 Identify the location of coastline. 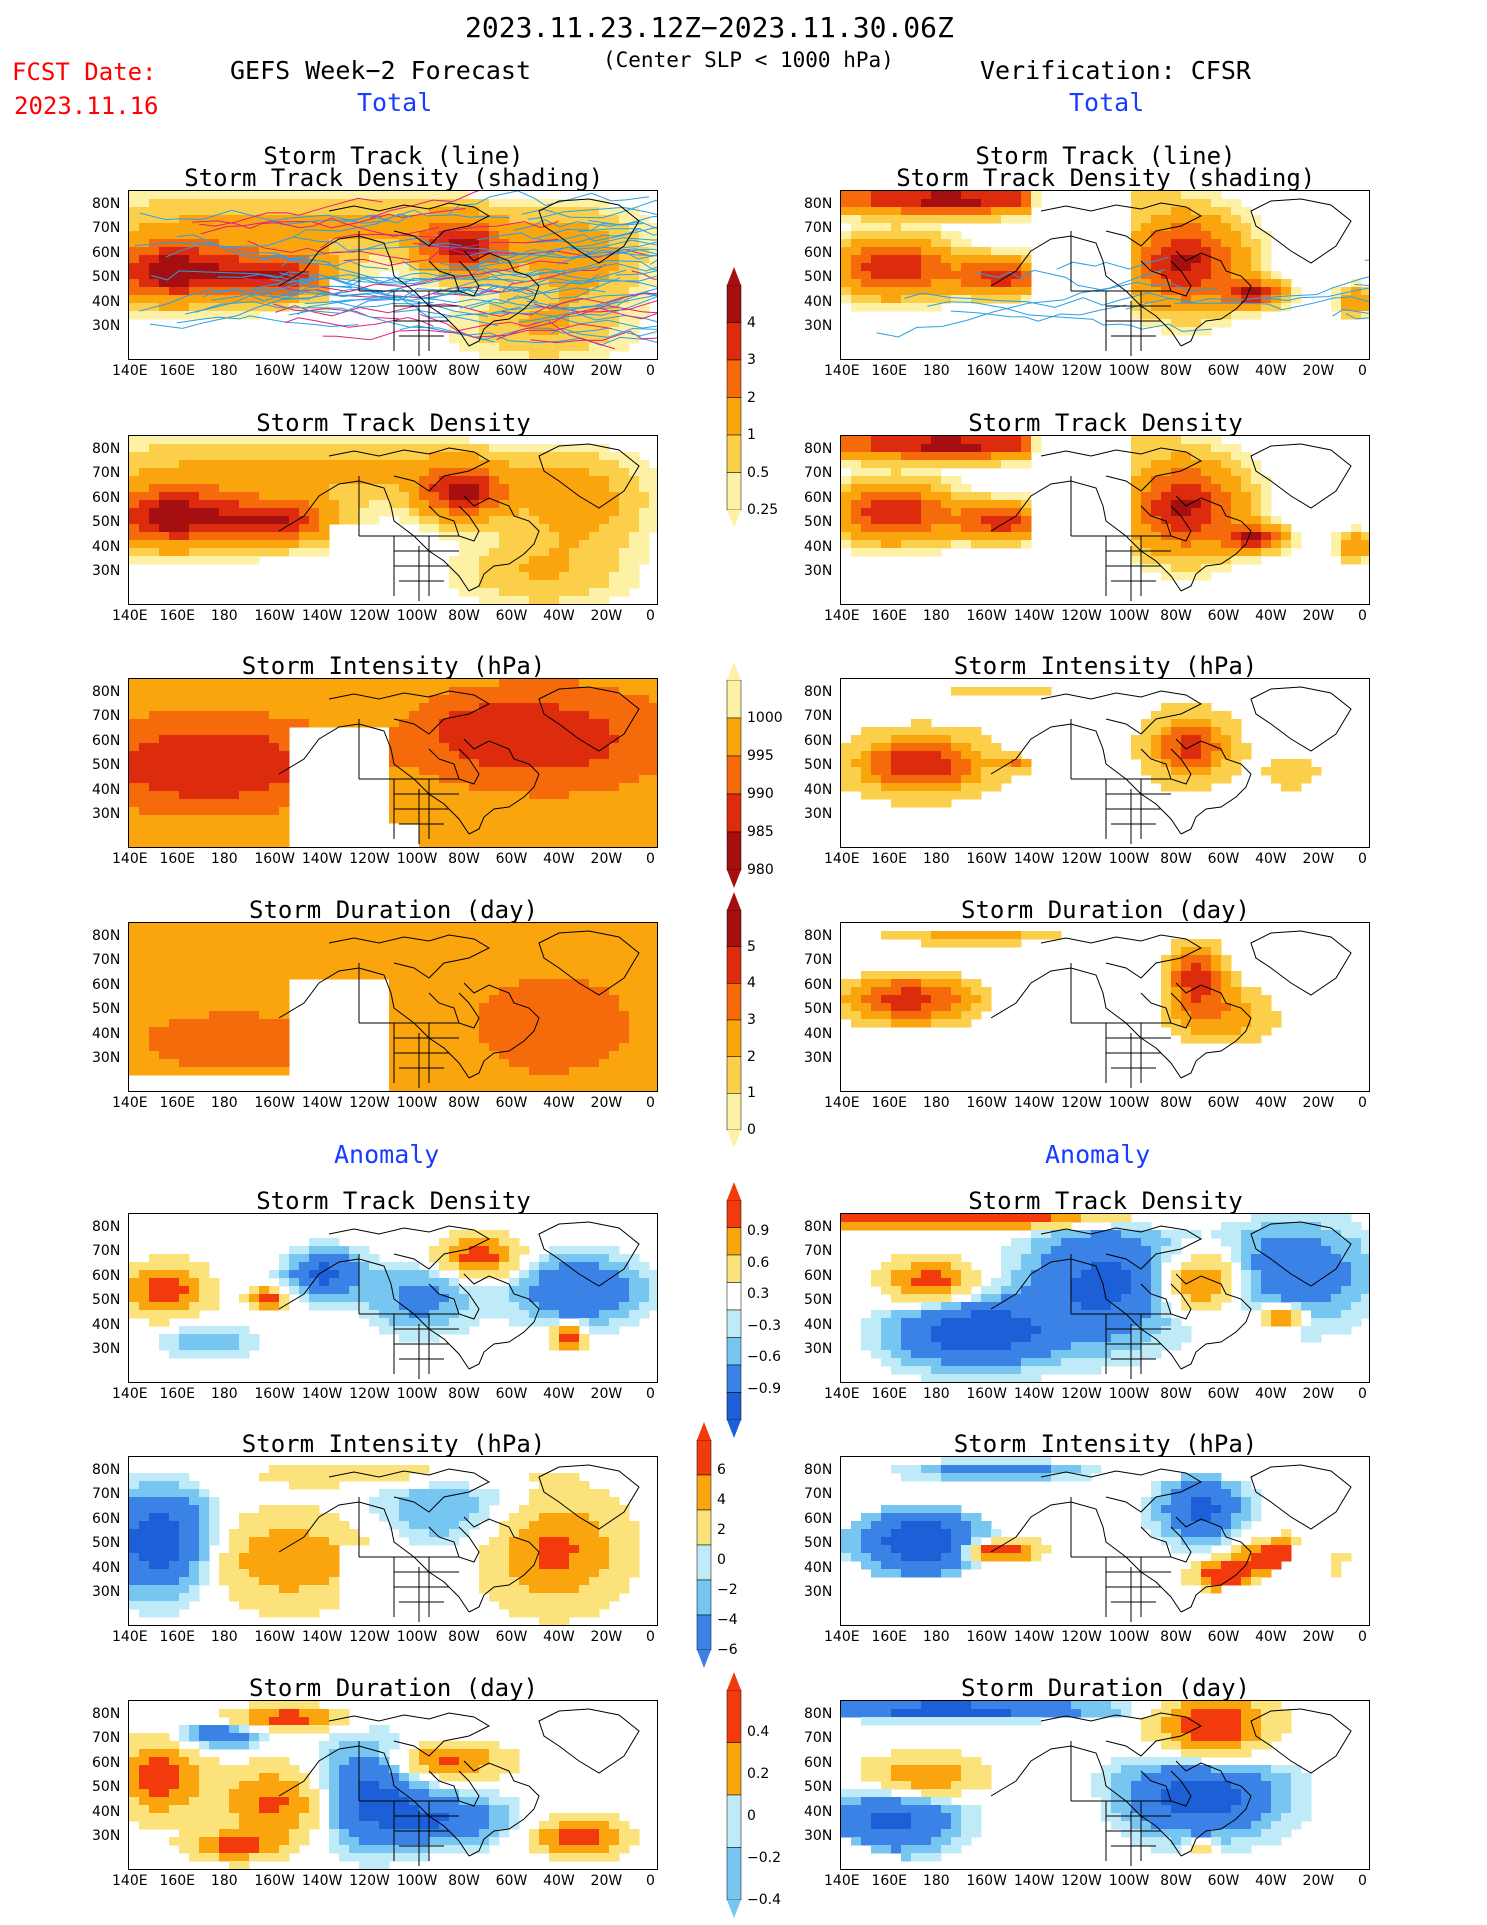
(1301, 719).